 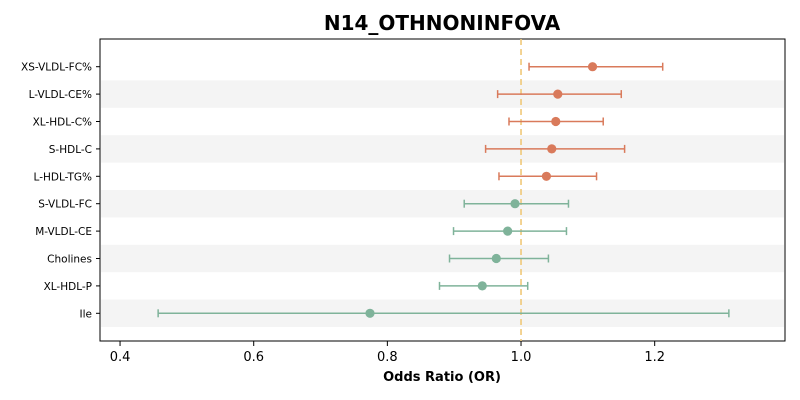 I want to click on row-shade-s-vldl-fc, so click(x=442, y=204).